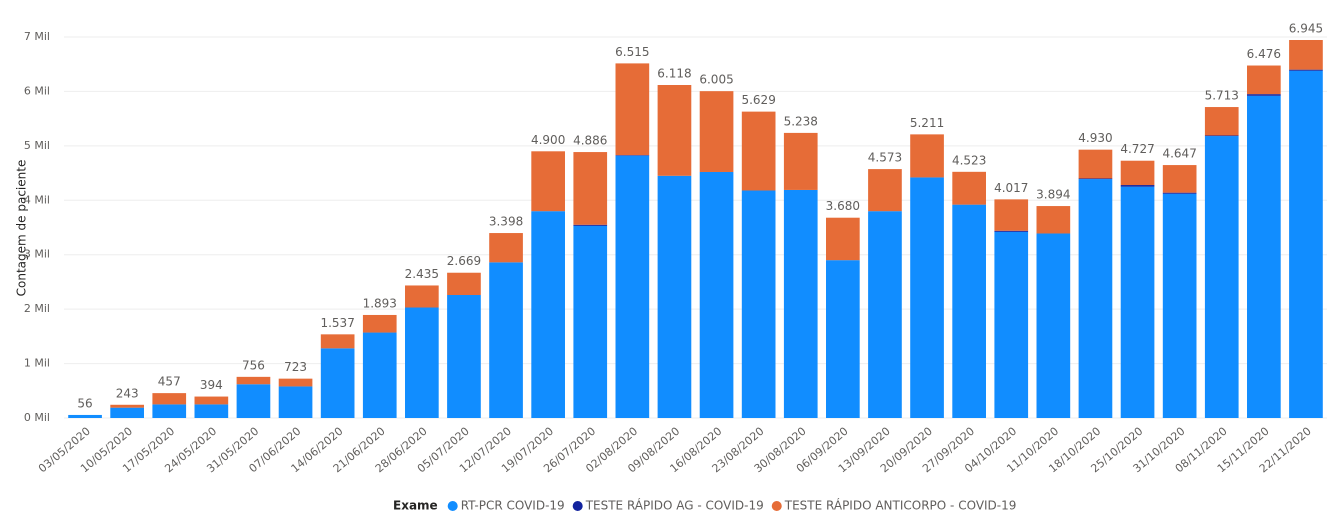 This screenshot has height=525, width=1343. I want to click on total-label: 6.118, so click(674, 74).